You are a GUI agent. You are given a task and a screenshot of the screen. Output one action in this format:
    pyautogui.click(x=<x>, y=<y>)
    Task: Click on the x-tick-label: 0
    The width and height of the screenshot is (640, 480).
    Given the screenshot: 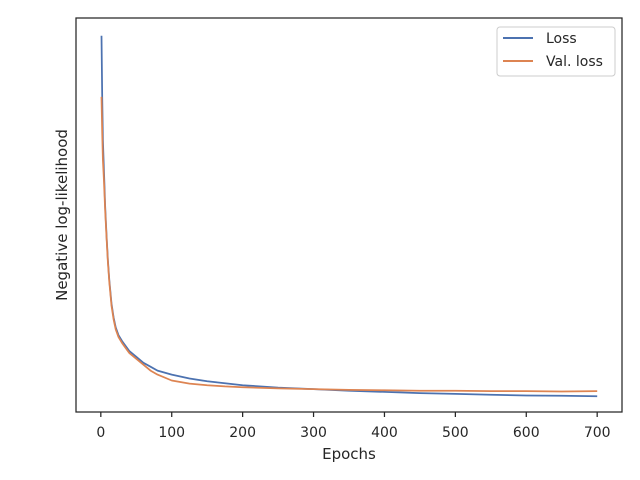 What is the action you would take?
    pyautogui.click(x=100, y=433)
    